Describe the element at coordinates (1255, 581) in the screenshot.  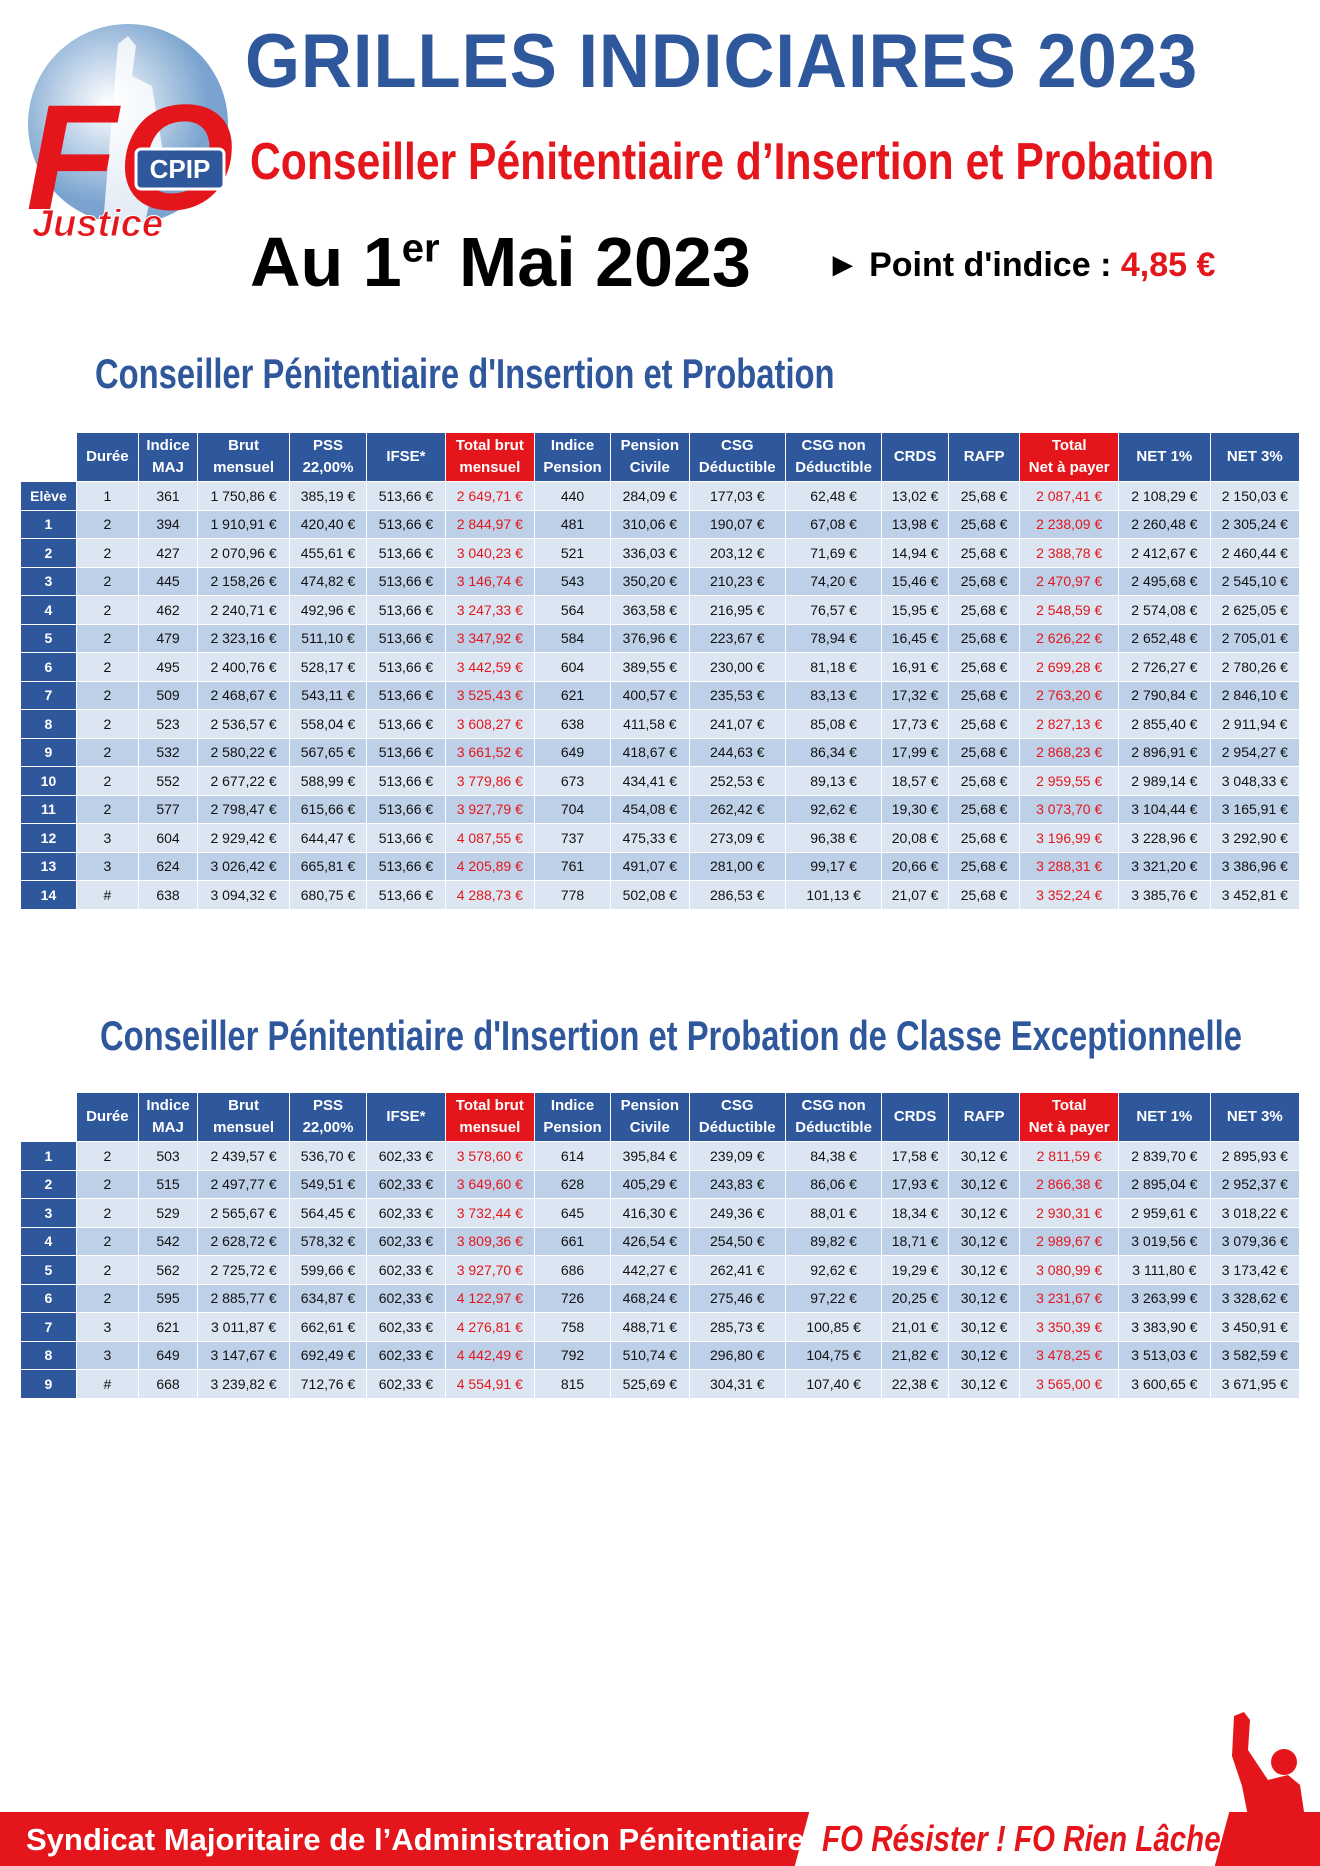
I see `cell: 2 545,10 €` at that location.